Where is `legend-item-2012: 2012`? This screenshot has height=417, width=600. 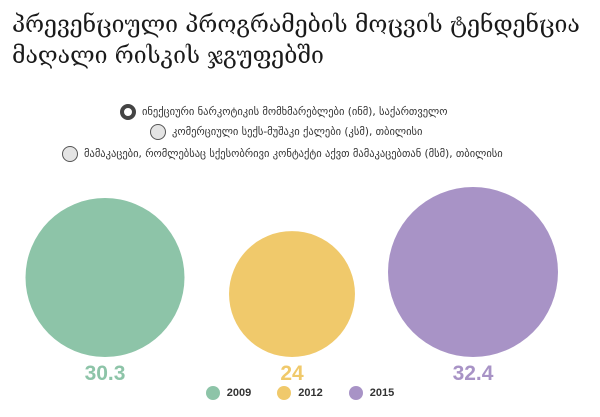
legend-item-2012: 2012 is located at coordinates (300, 393).